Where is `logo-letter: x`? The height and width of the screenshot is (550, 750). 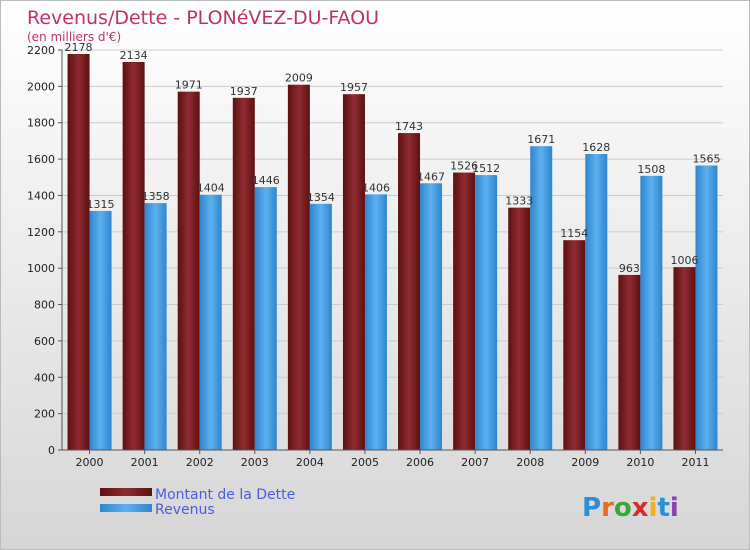 logo-letter: x is located at coordinates (640, 508).